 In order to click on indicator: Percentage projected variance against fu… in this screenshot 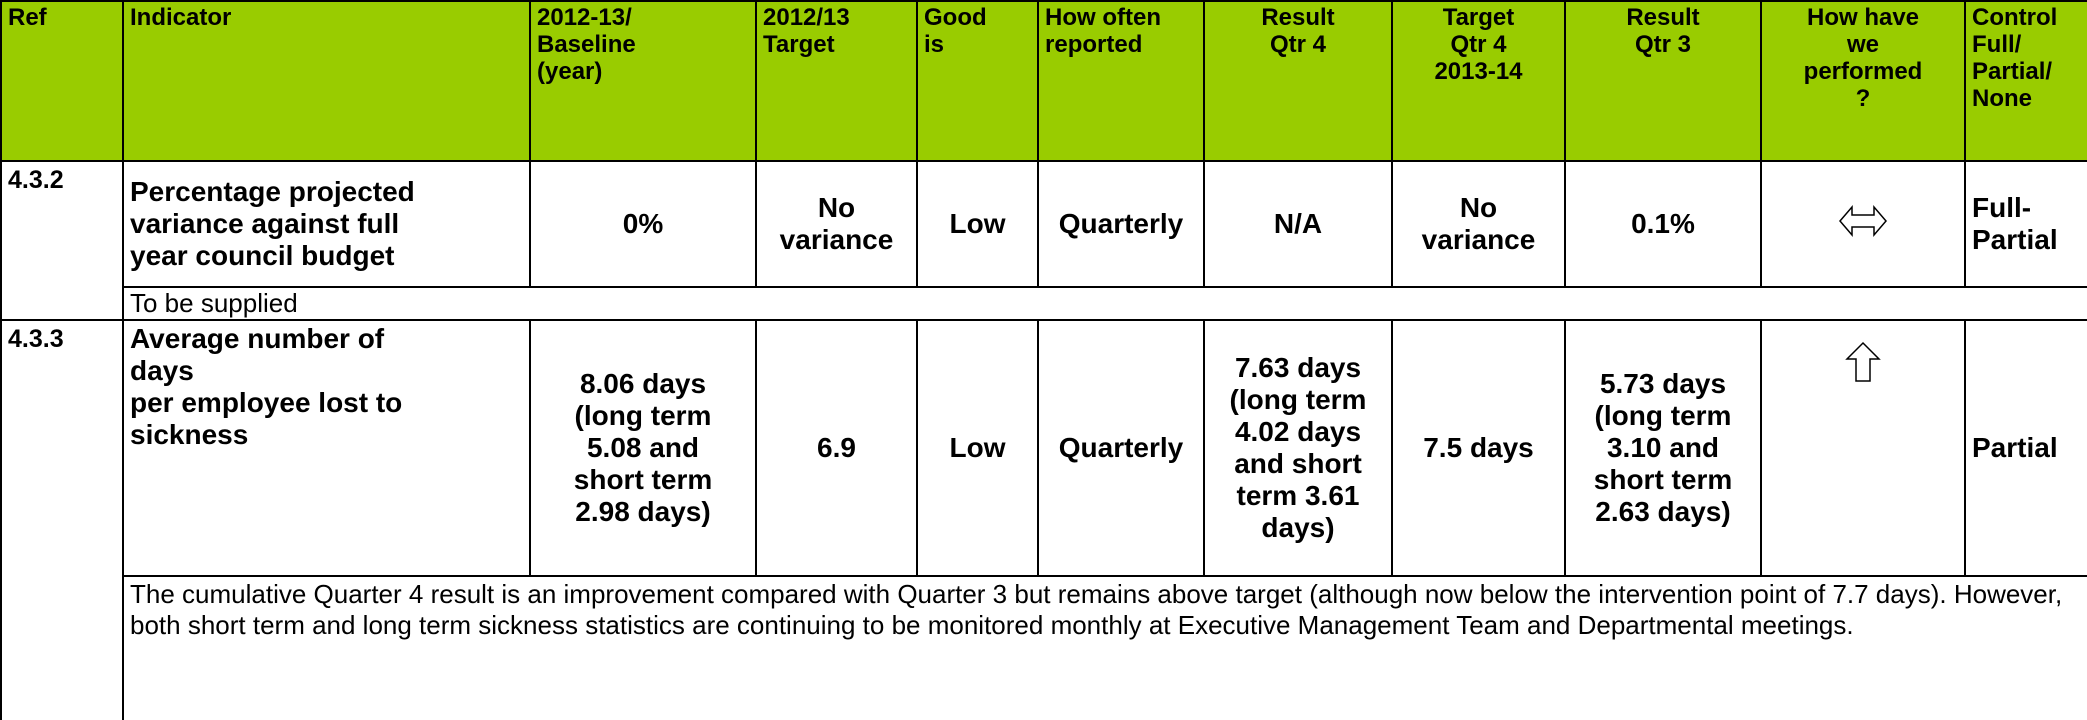, I will do `click(326, 224)`.